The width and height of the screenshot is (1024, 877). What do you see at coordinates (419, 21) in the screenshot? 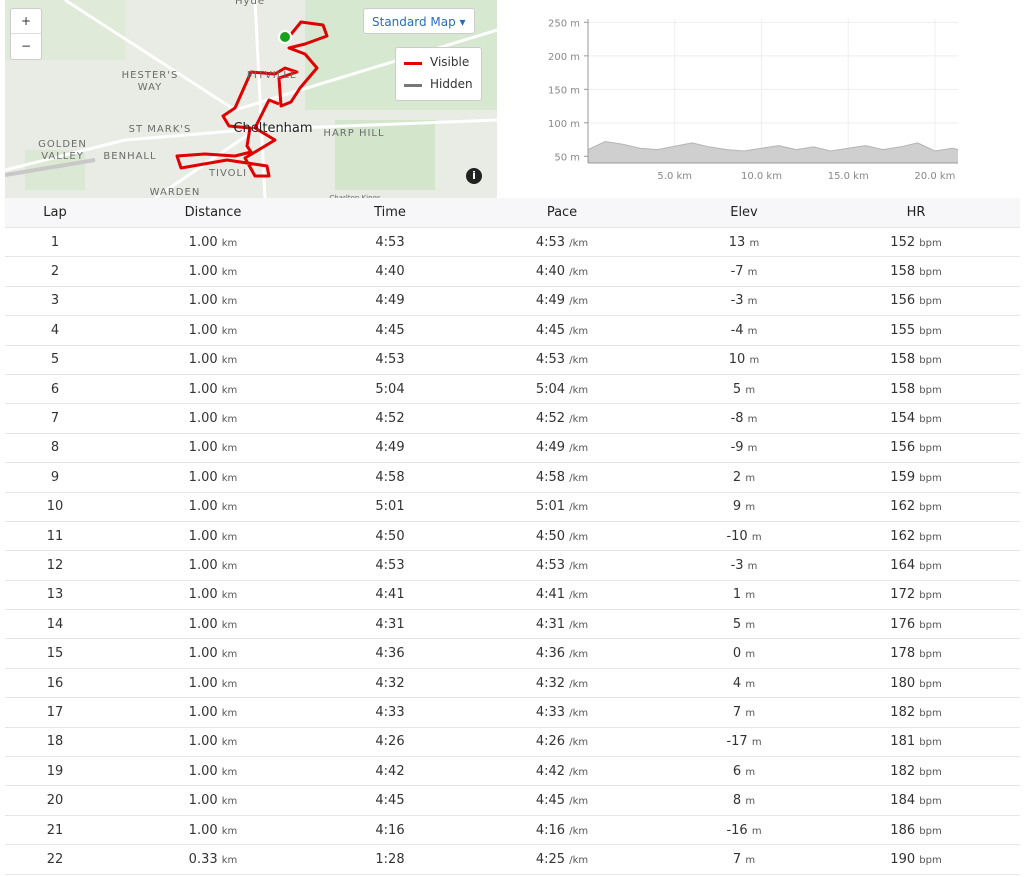
I see `map-style-button: Standard Map ▾` at bounding box center [419, 21].